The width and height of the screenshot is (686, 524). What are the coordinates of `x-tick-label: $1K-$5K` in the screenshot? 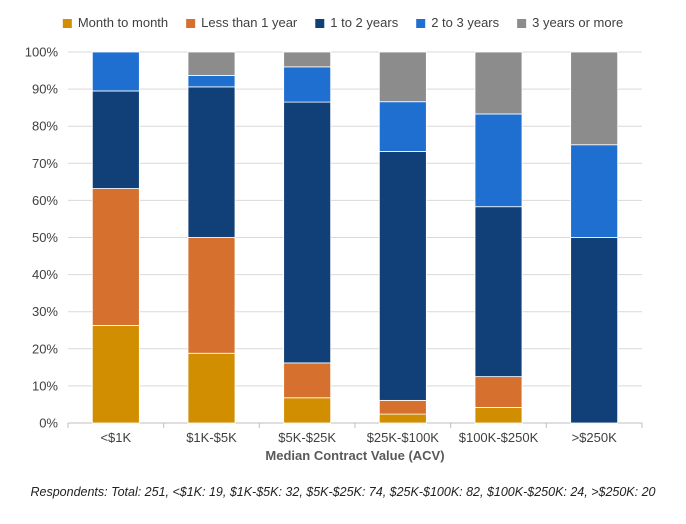 It's located at (211, 437).